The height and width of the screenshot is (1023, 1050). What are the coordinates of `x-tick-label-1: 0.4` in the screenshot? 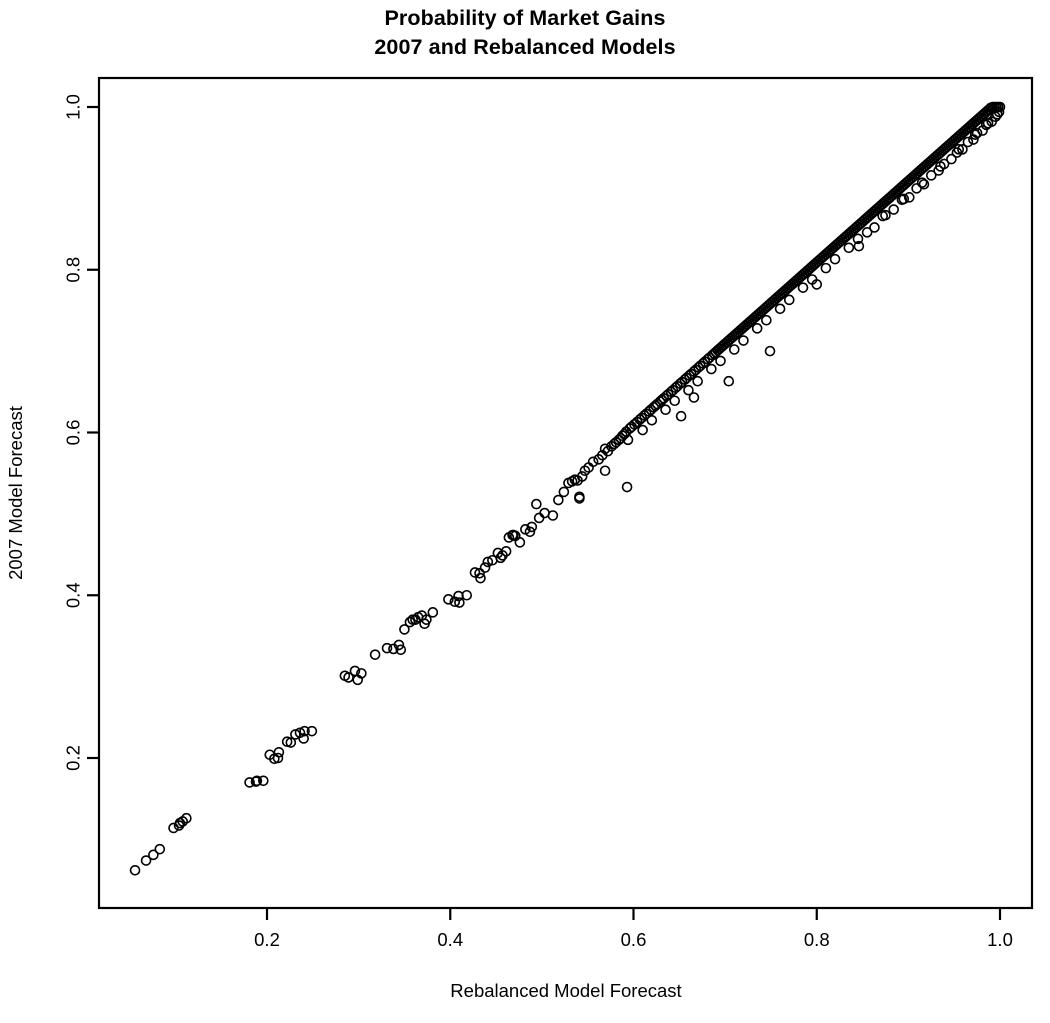 It's located at (450, 939).